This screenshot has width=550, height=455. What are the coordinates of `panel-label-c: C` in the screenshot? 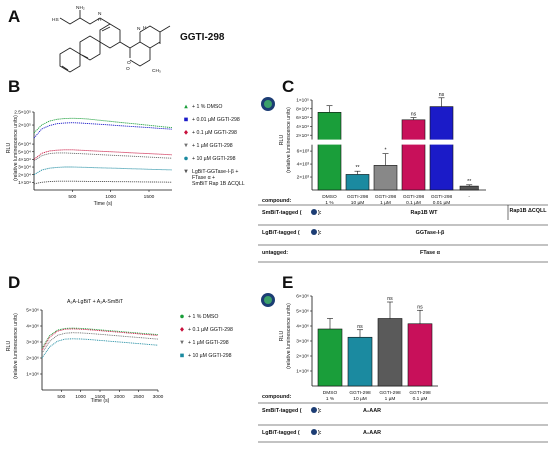 It's located at (288, 86).